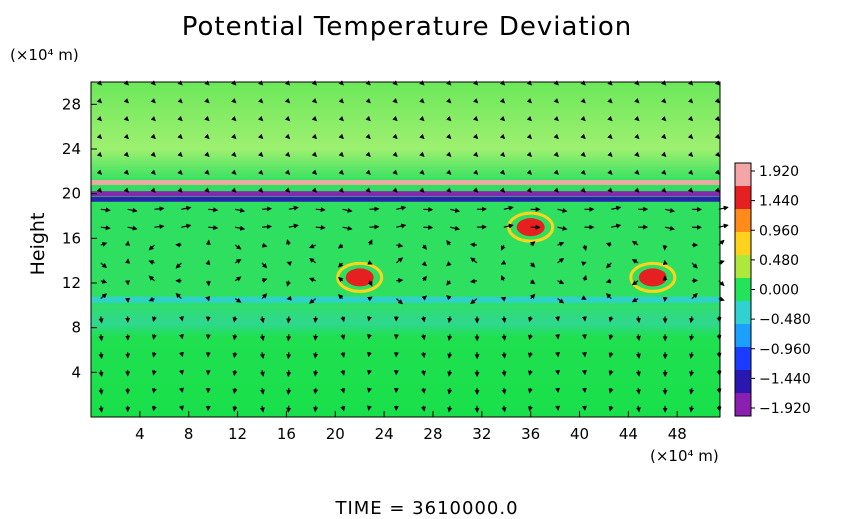 The image size is (854, 519). I want to click on x-tick-label-11: 48, so click(677, 434).